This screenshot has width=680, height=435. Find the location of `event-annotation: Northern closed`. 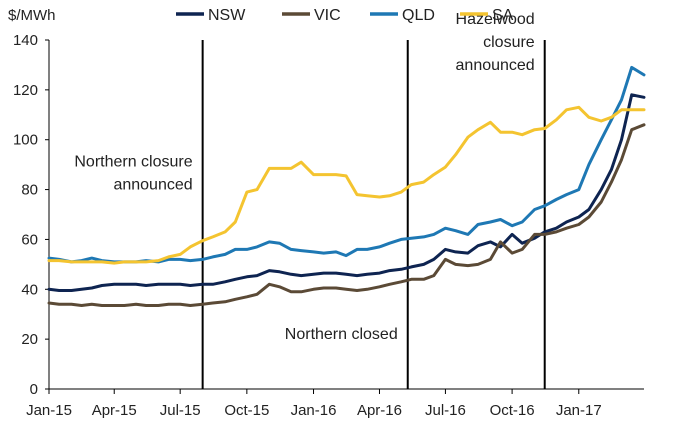

event-annotation: Northern closed is located at coordinates (341, 334).